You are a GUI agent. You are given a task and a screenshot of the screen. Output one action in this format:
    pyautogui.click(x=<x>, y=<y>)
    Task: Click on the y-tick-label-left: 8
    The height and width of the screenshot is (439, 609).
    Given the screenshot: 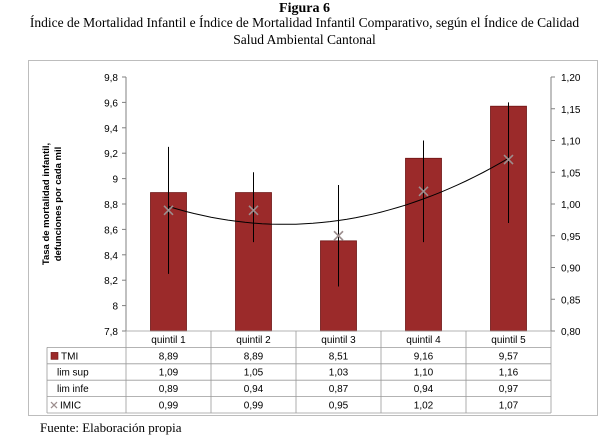 What is the action you would take?
    pyautogui.click(x=115, y=307)
    